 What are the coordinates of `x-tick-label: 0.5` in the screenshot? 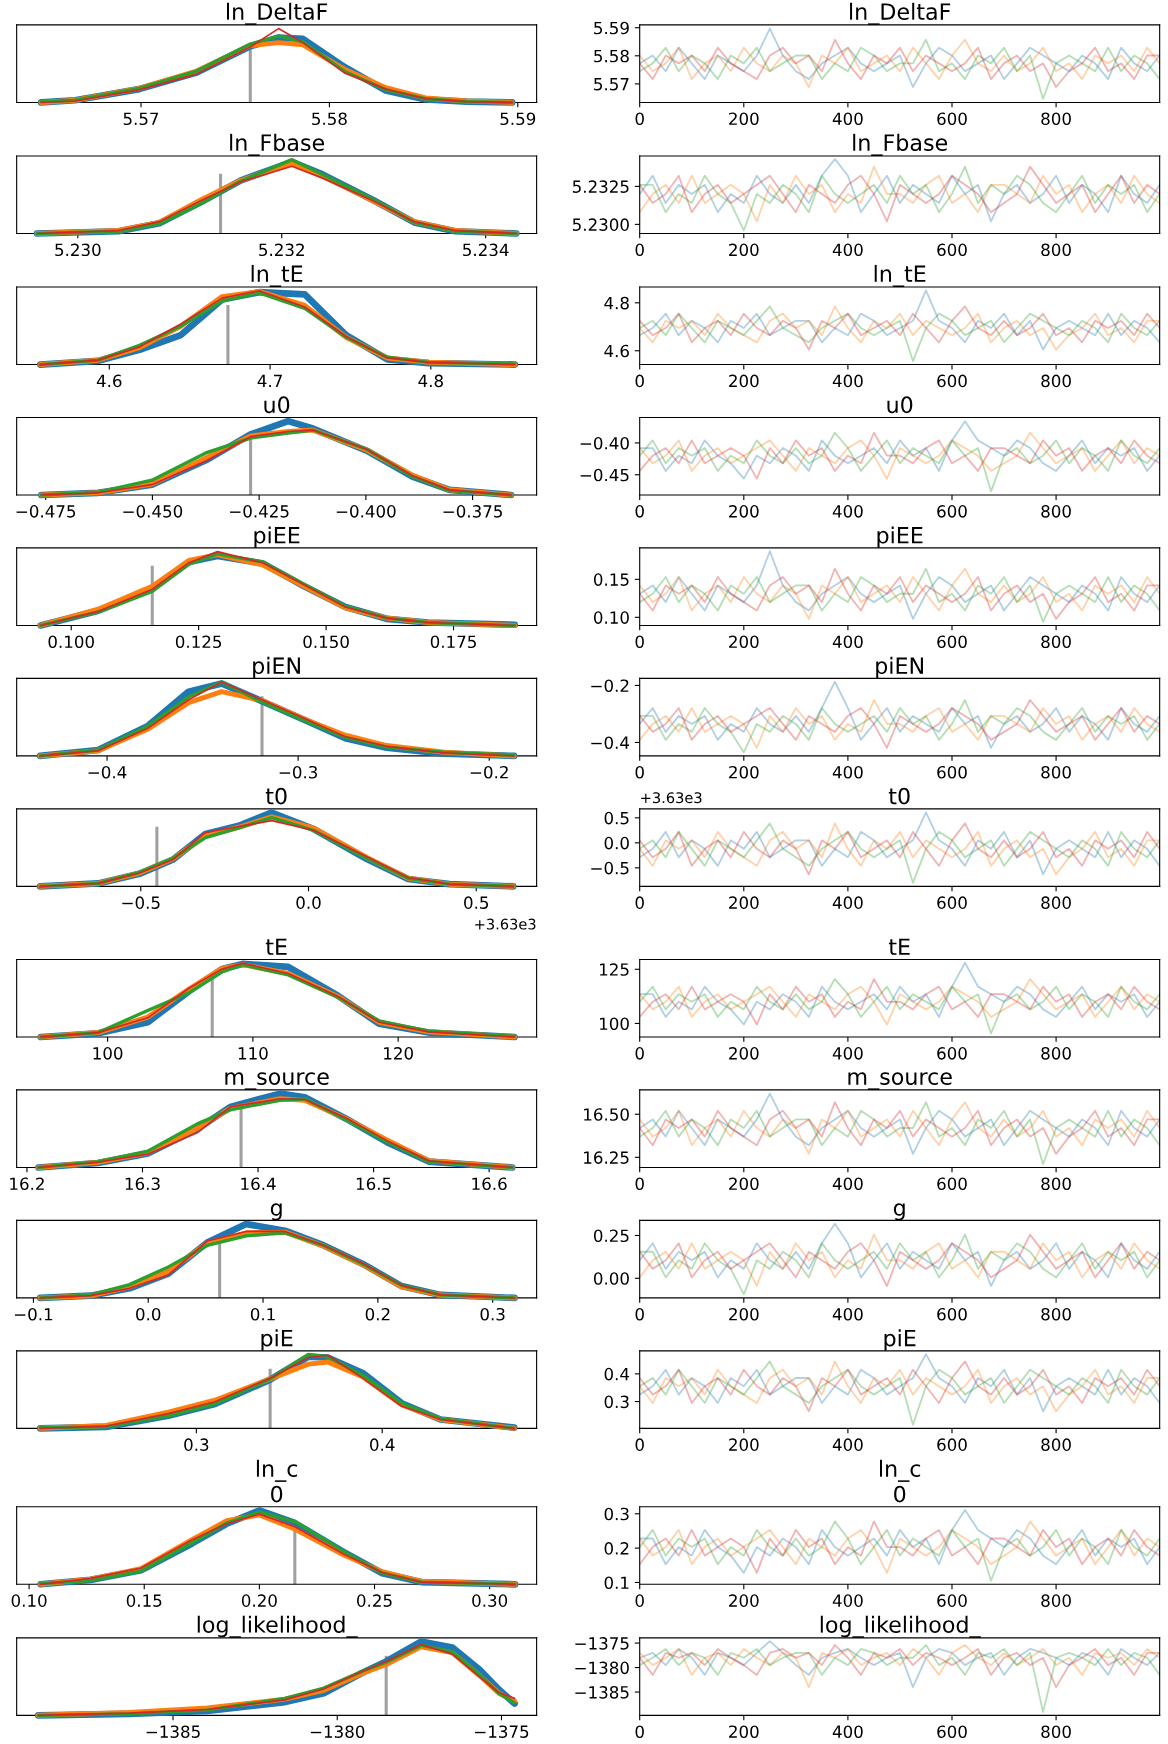 It's located at (476, 902).